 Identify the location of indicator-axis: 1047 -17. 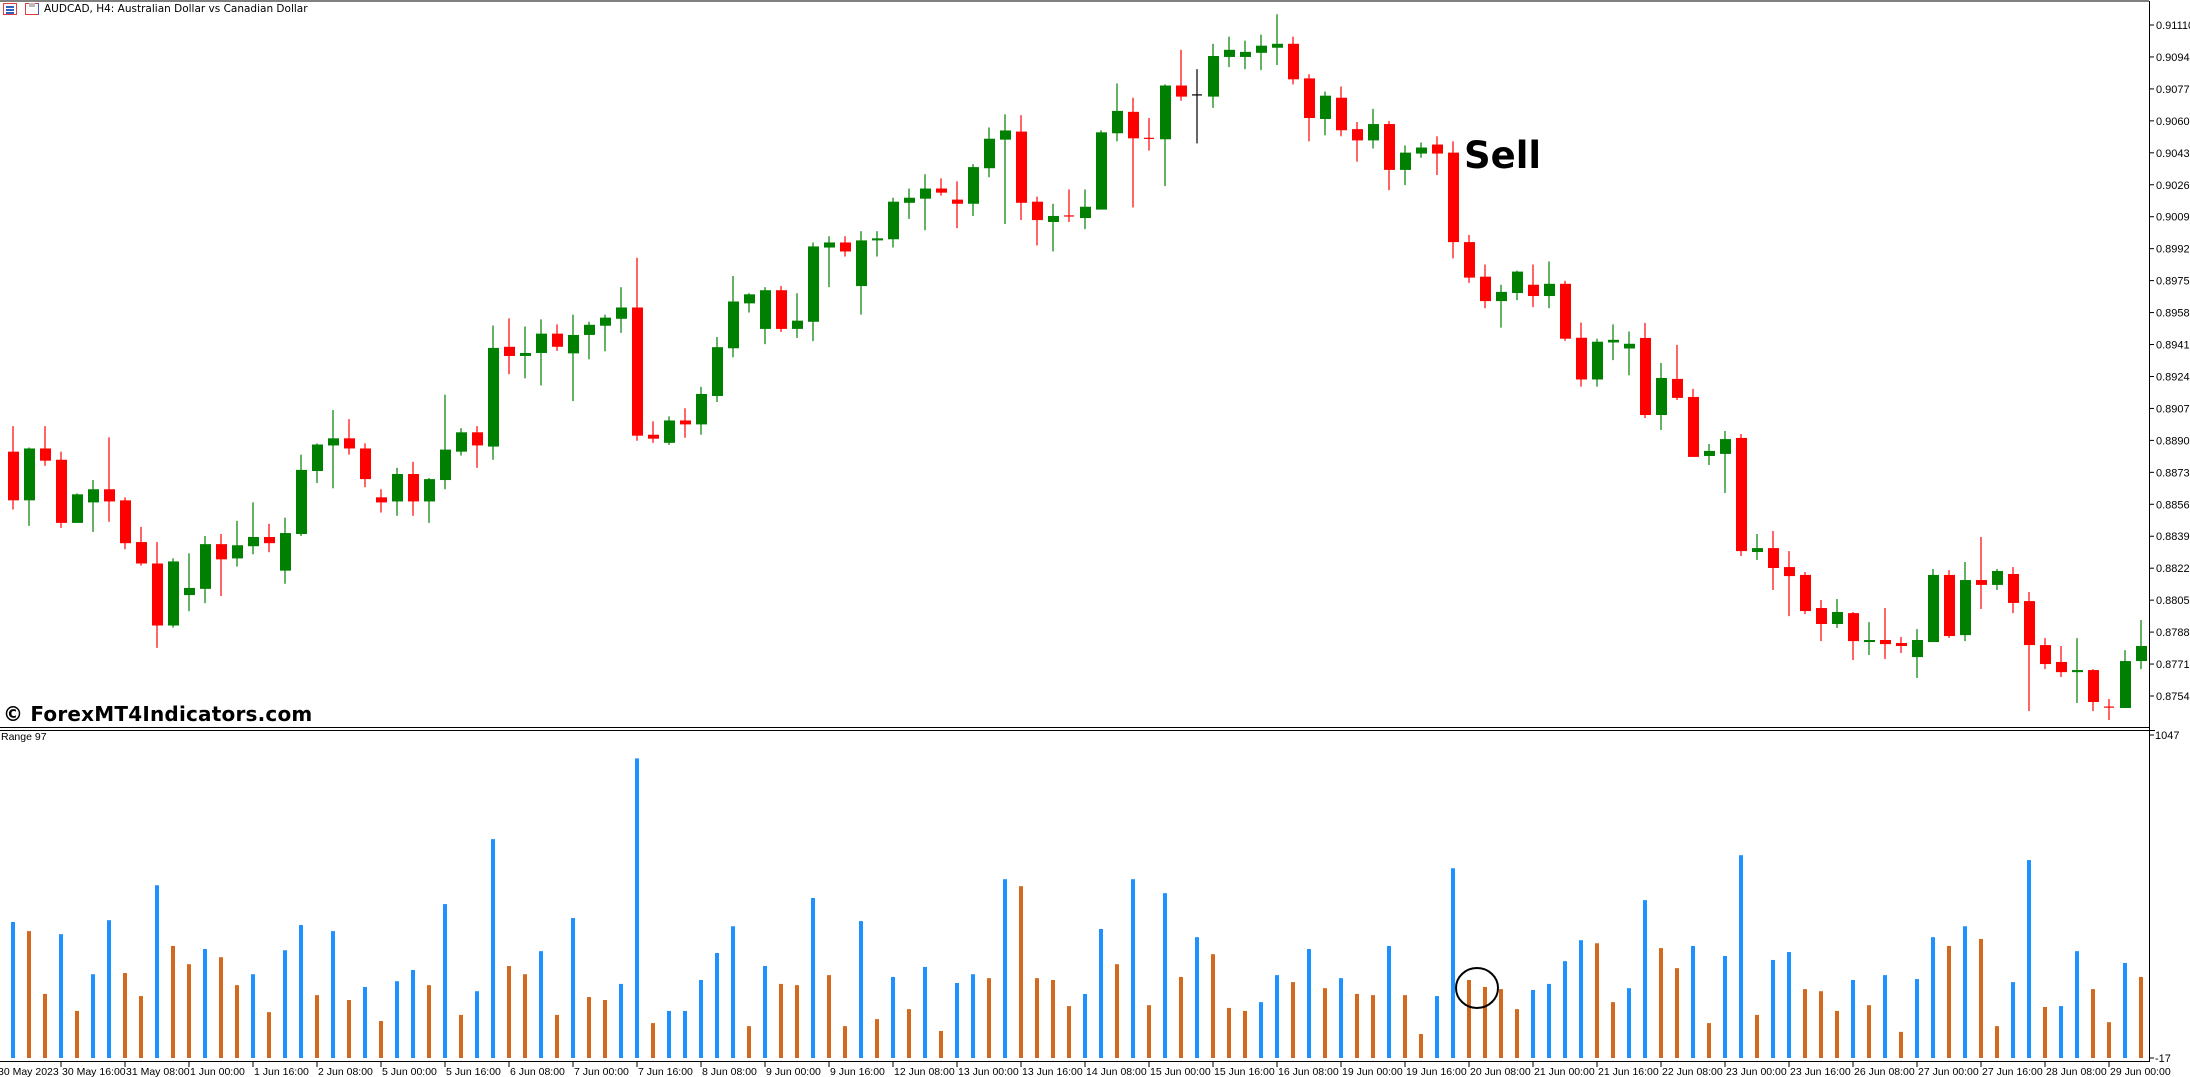
(2164, 897).